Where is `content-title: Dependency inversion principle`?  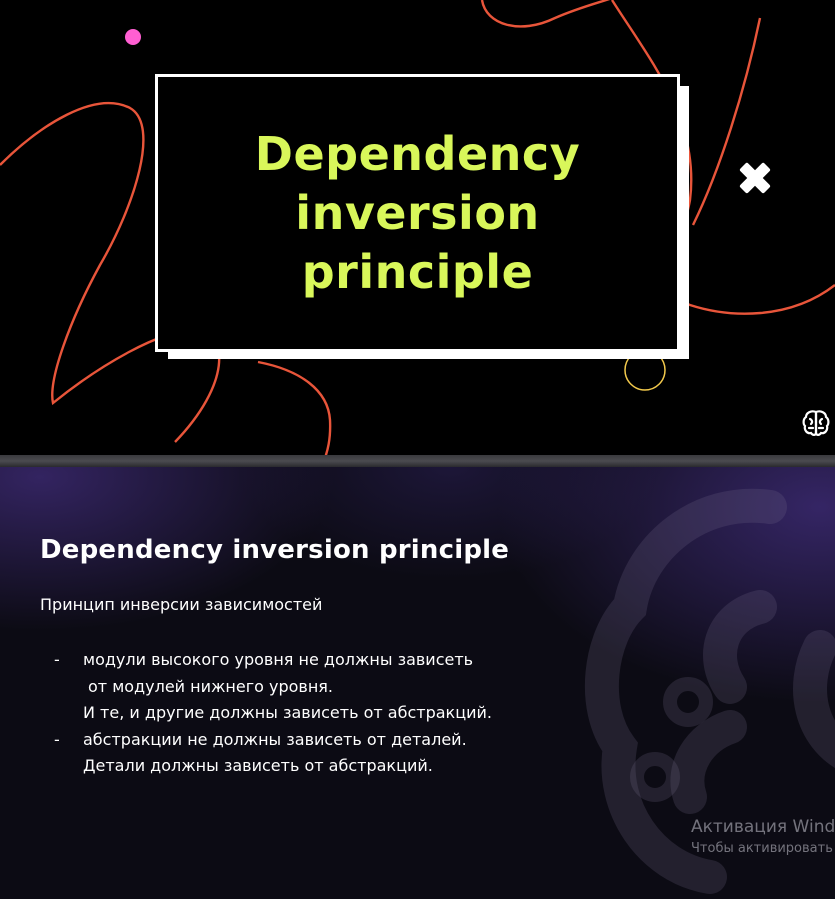 content-title: Dependency inversion principle is located at coordinates (275, 550).